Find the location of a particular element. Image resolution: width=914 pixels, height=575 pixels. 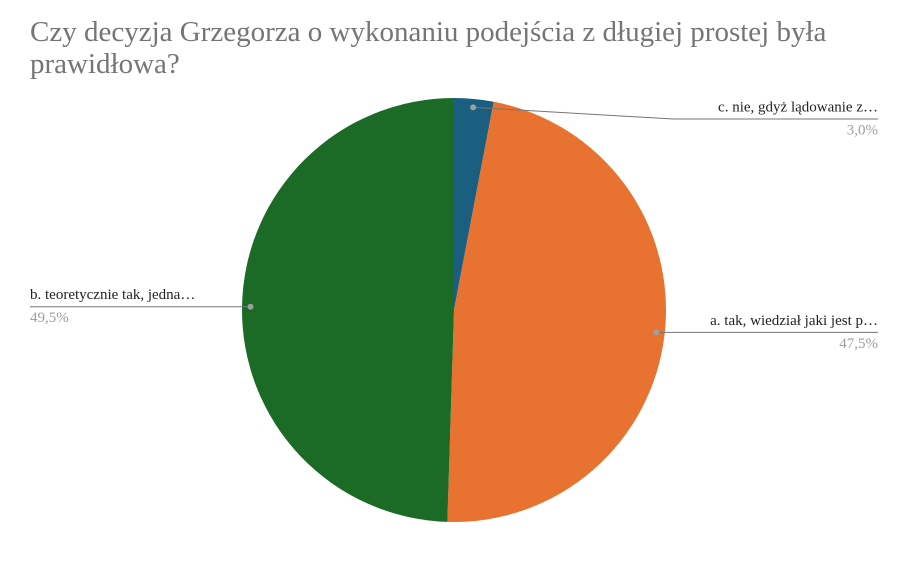

pie-slice is located at coordinates (474, 204).